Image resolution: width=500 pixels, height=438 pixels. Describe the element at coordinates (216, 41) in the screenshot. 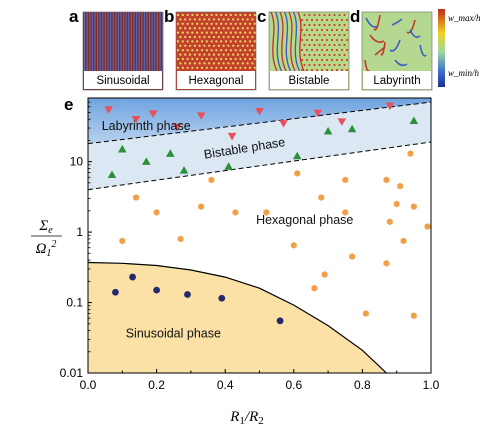

I see `hex-dot-pattern` at that location.